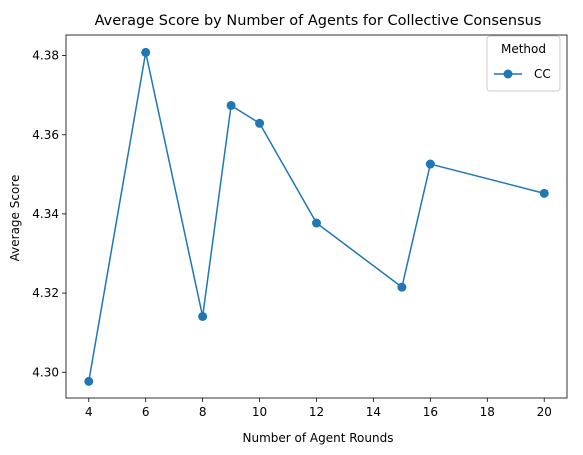 Image resolution: width=583 pixels, height=455 pixels. I want to click on x-axis-label: Number of Agent Rounds, so click(318, 438).